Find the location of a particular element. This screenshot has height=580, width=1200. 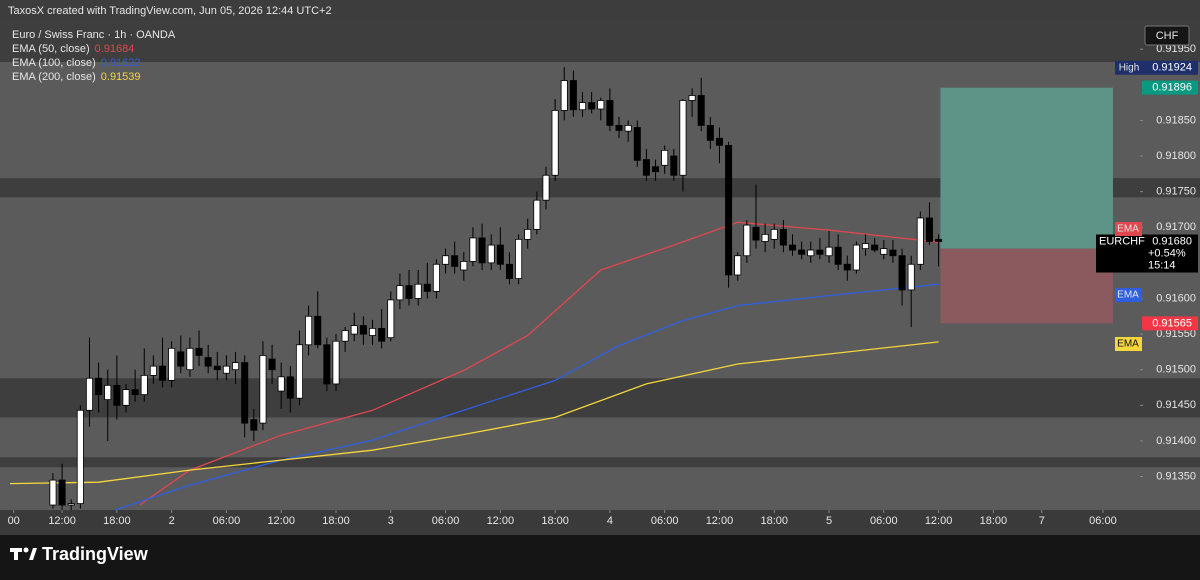

last-price-change: +0.54% is located at coordinates (1167, 253).